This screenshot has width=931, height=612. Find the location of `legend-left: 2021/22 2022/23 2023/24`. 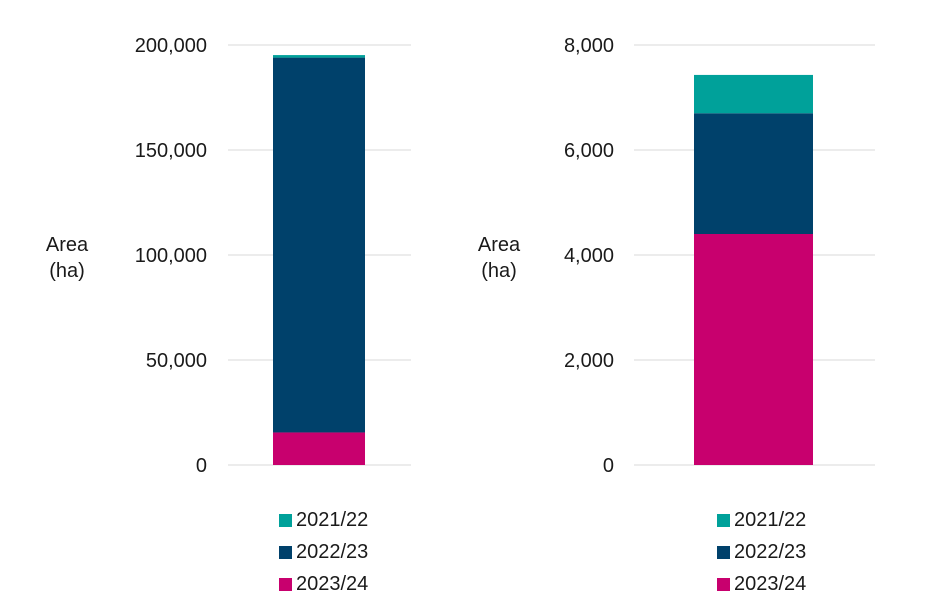

legend-left: 2021/22 2022/23 2023/24 is located at coordinates (323, 552).